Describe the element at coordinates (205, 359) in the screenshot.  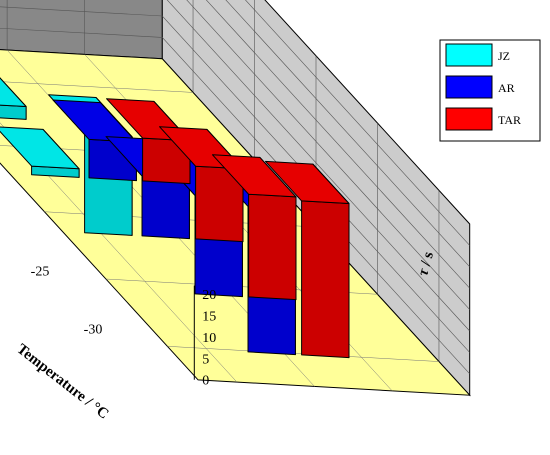
I see `z-tick-label: 5` at that location.